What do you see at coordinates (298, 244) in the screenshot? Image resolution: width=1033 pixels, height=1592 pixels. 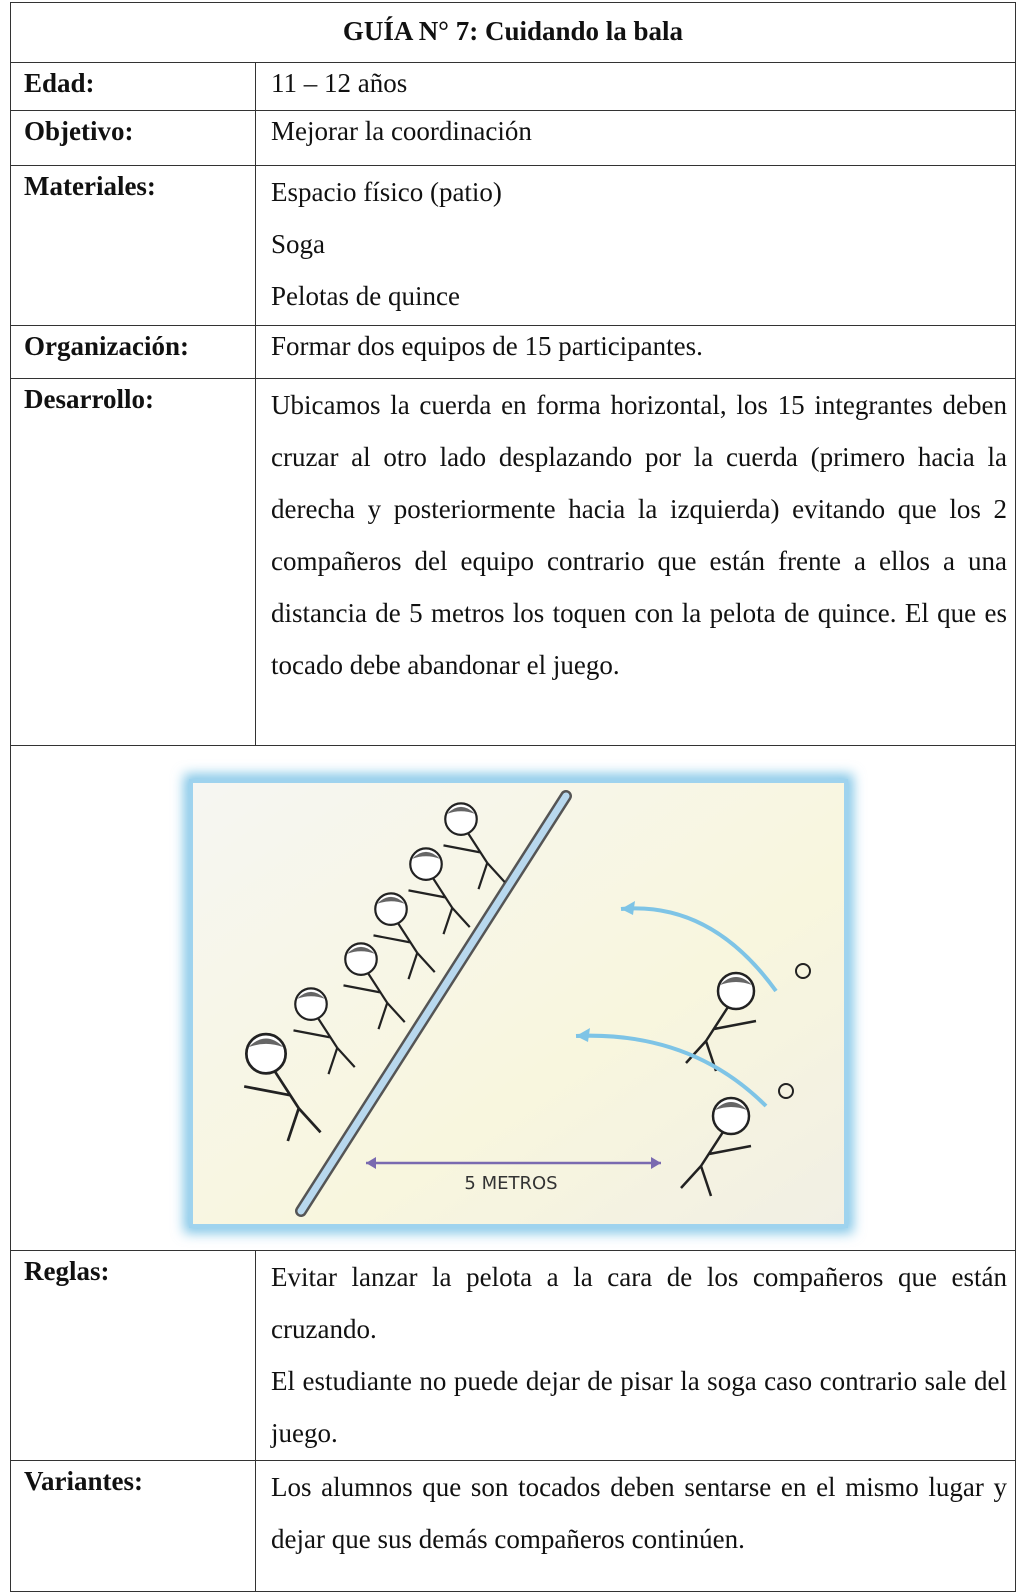 I see `content-line: Soga` at bounding box center [298, 244].